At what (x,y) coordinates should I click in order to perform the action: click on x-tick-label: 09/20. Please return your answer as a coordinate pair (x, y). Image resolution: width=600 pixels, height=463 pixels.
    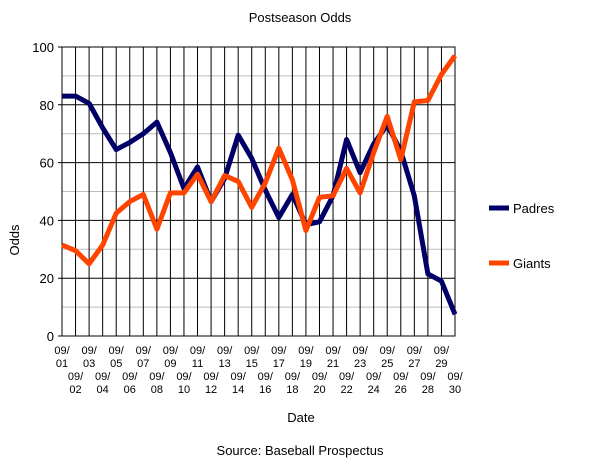
    Looking at the image, I should click on (320, 383).